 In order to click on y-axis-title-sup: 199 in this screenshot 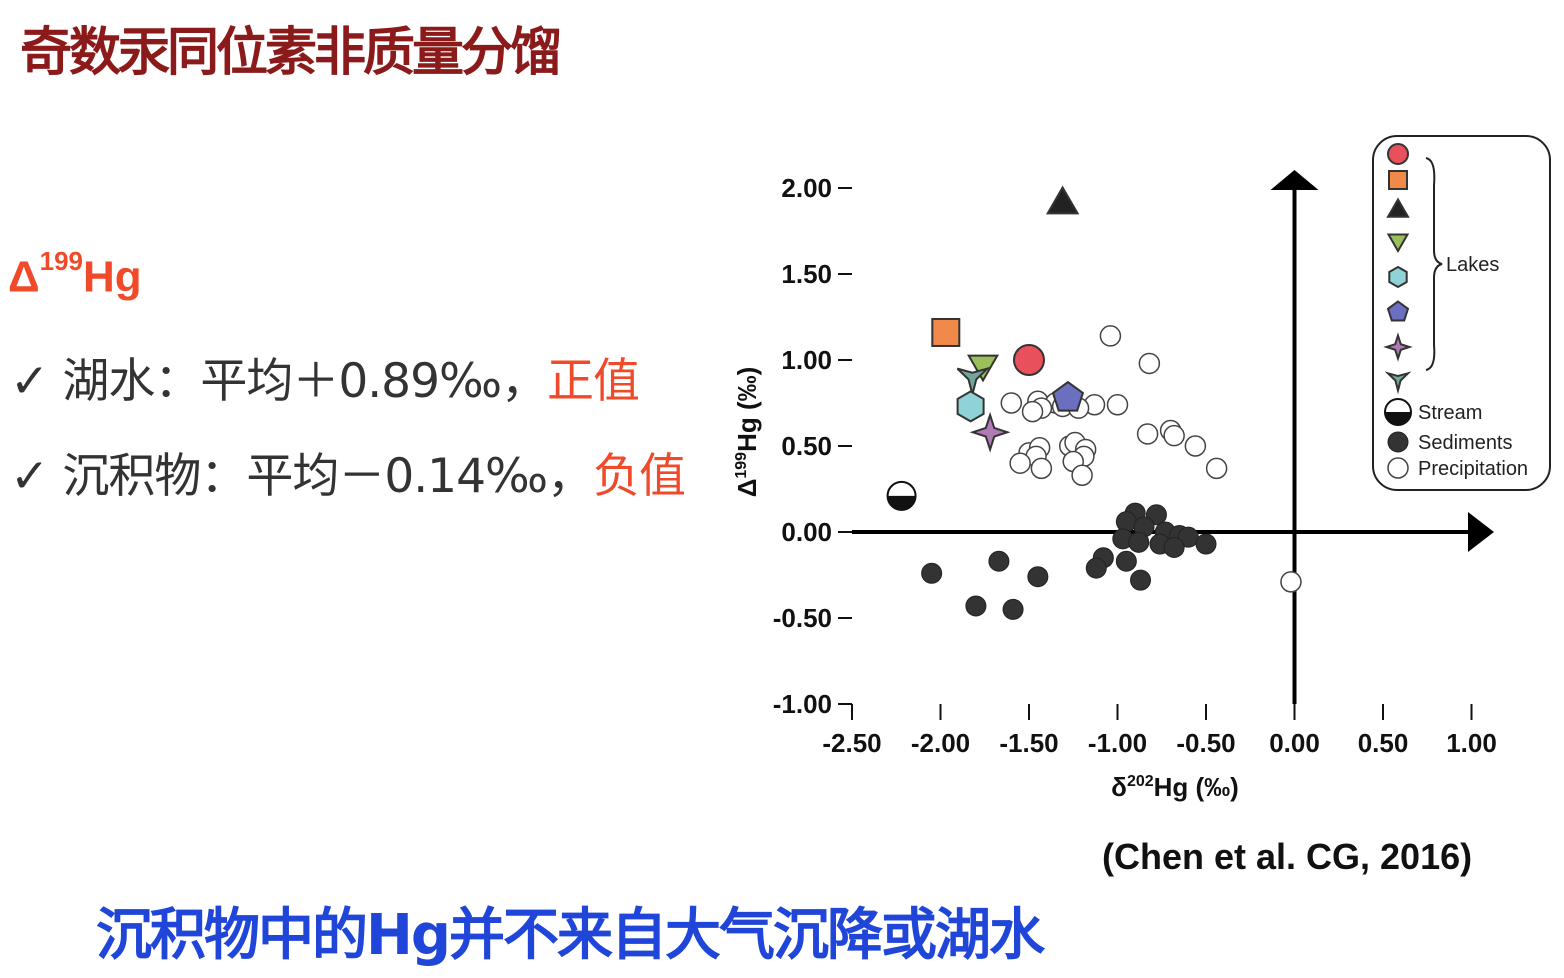, I will do `click(741, 465)`.